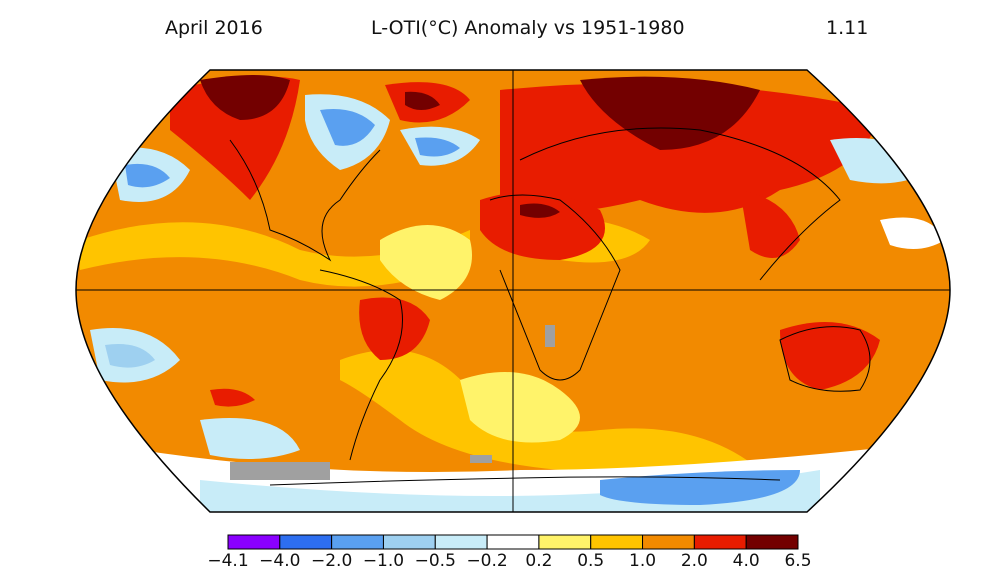 Image resolution: width=1006 pixels, height=574 pixels. Describe the element at coordinates (525, 481) in the screenshot. I see `coastline-antarctica` at that location.